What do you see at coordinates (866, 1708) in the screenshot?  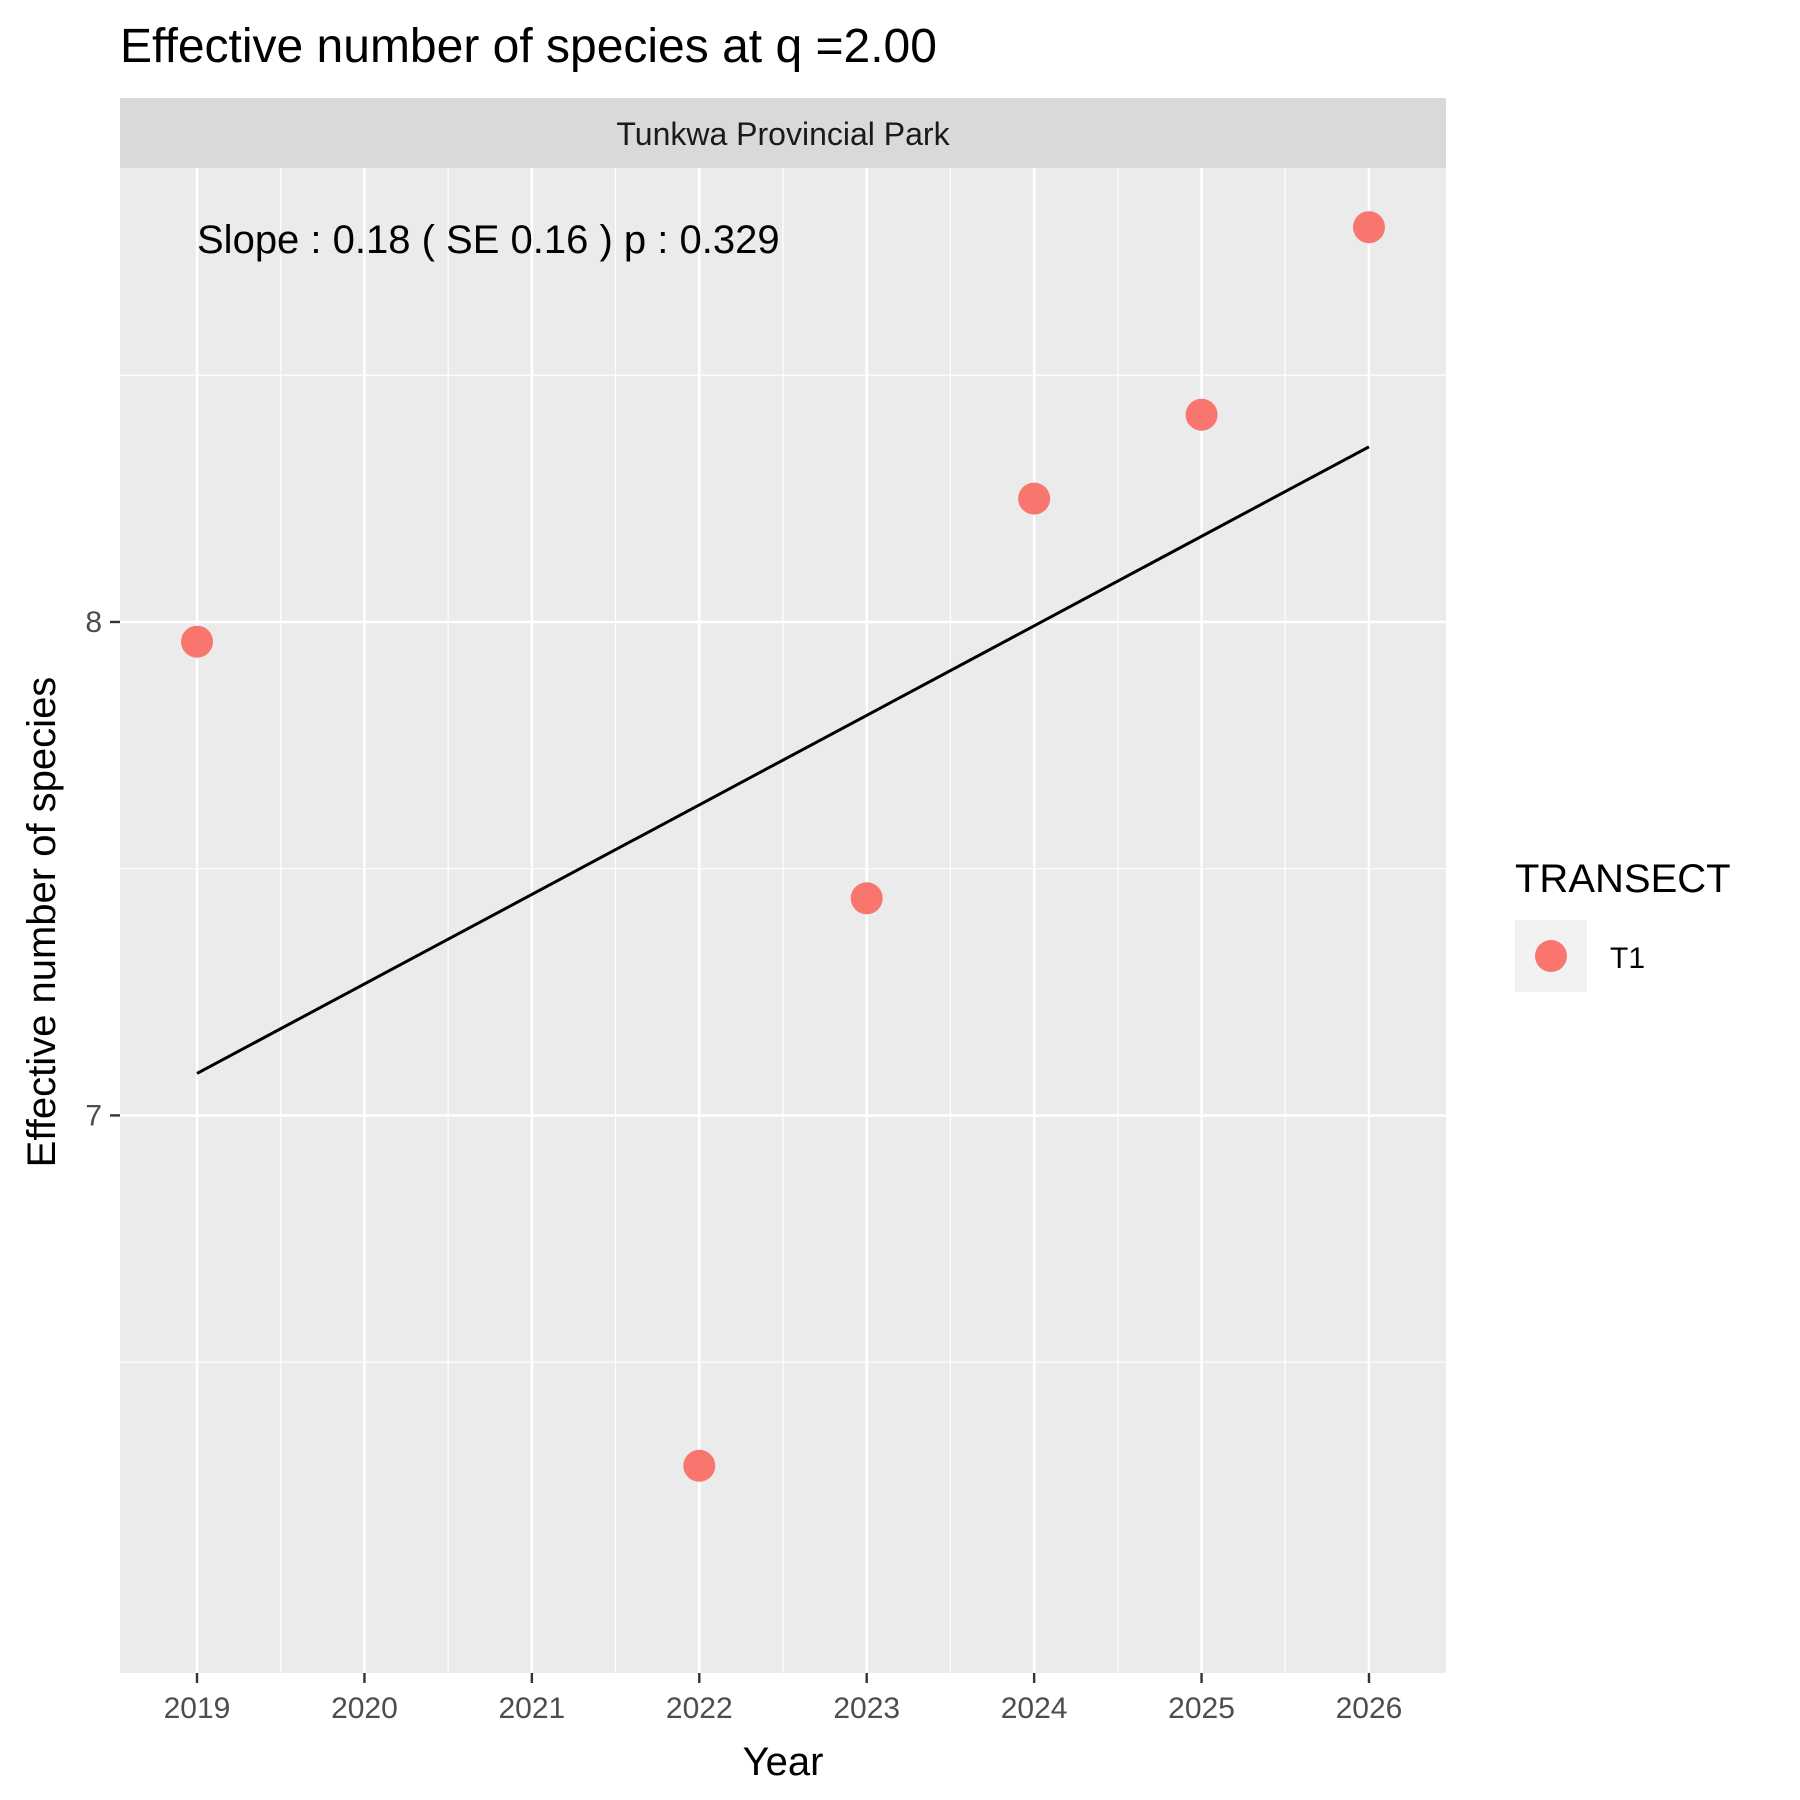 I see `x-tick-label: 2023` at bounding box center [866, 1708].